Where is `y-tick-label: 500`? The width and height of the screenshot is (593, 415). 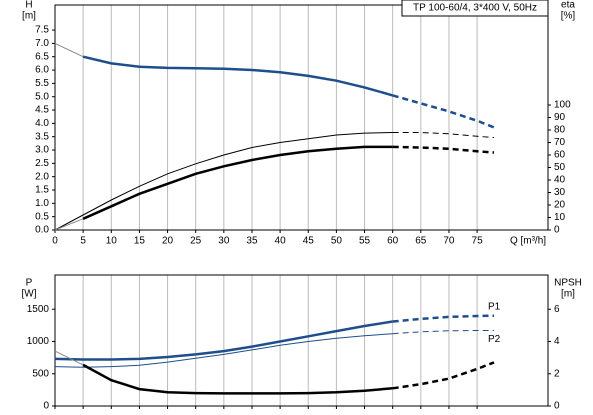
y-tick-label: 500 is located at coordinates (40, 373).